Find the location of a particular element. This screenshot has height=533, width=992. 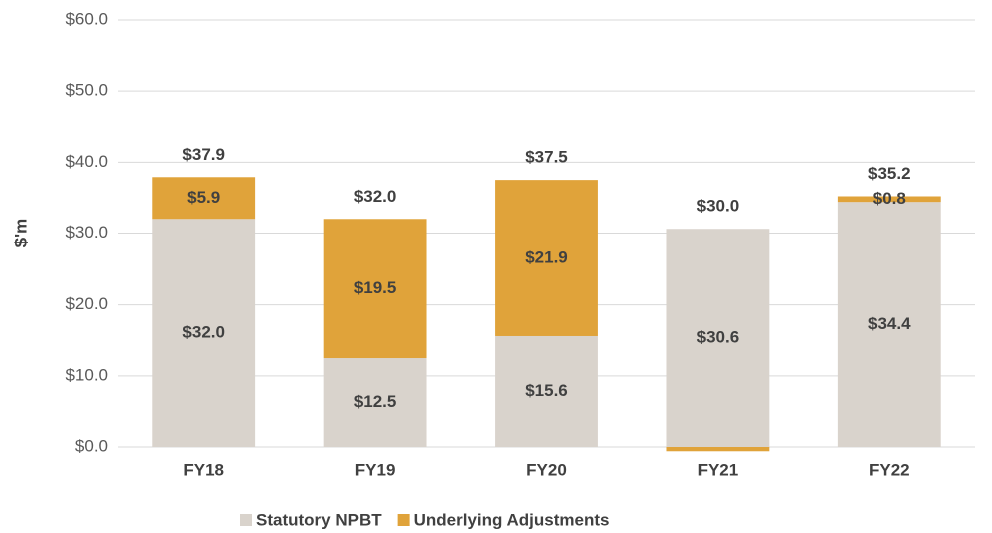

total-label: $37.5 is located at coordinates (546, 157).